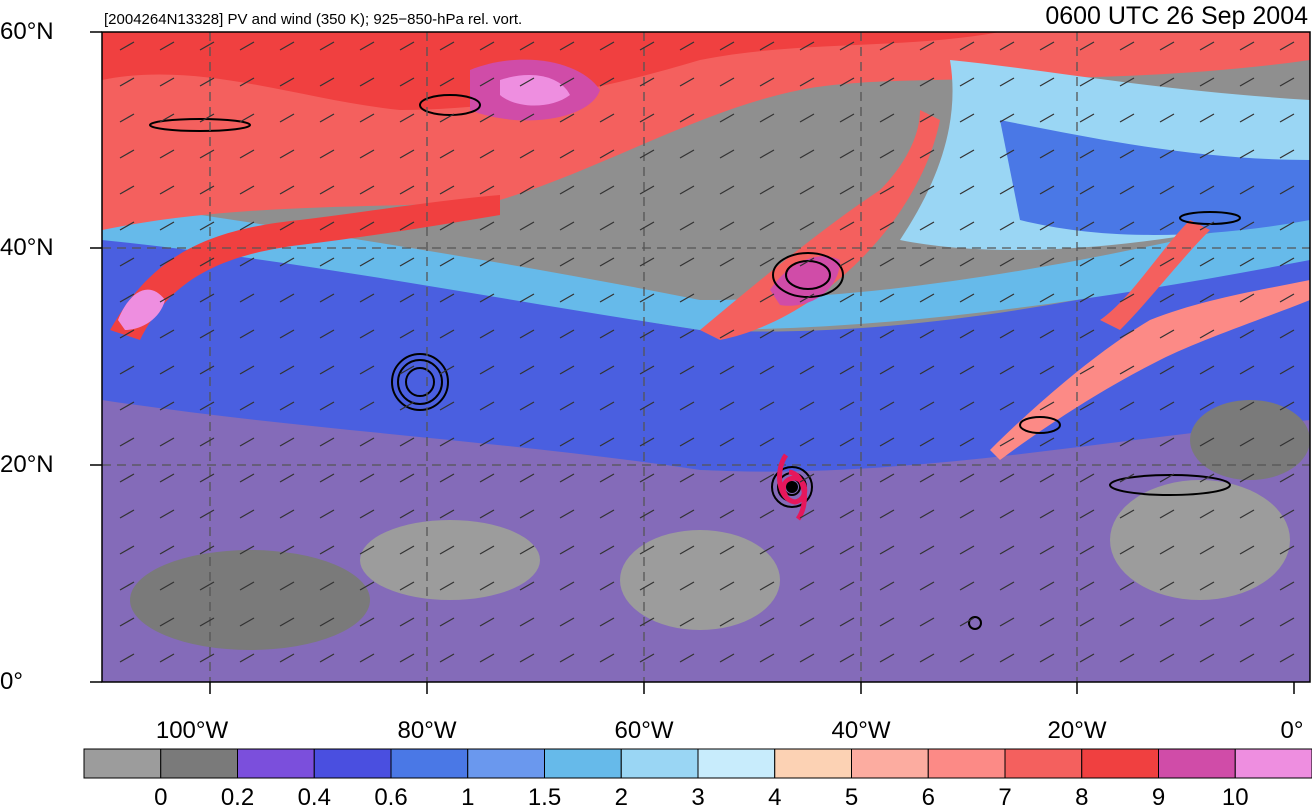  Describe the element at coordinates (161, 797) in the screenshot. I see `colorbar-tick-label: 0` at that location.